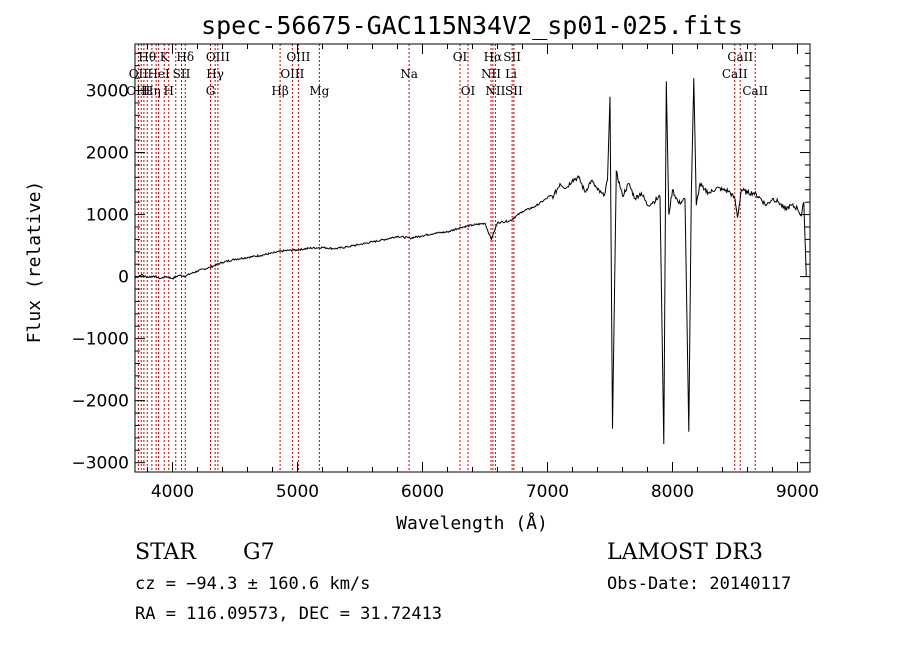  What do you see at coordinates (107, 92) in the screenshot?
I see `y-tick-label: 3000` at bounding box center [107, 92].